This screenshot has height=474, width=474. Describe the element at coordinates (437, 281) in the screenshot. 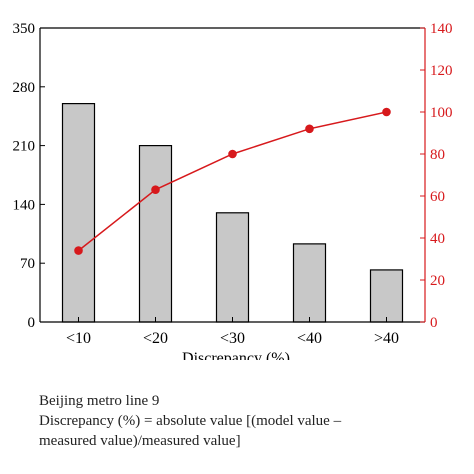

I see `y-right-tick-label: 20` at that location.